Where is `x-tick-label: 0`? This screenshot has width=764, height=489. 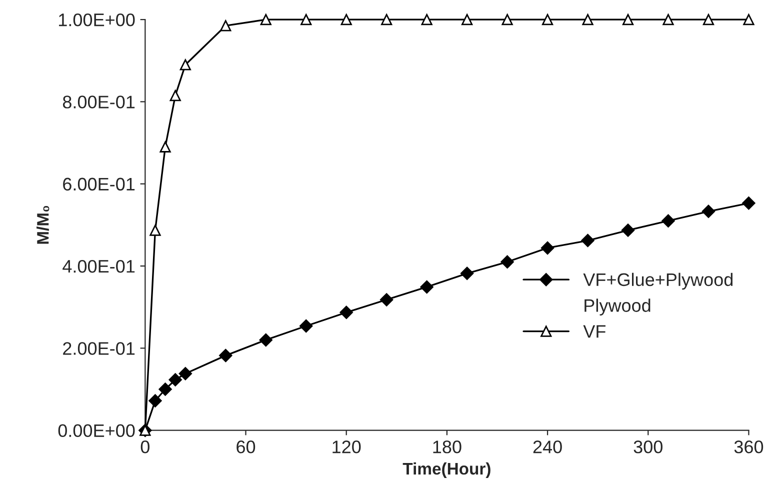
x-tick-label: 0 is located at coordinates (145, 447).